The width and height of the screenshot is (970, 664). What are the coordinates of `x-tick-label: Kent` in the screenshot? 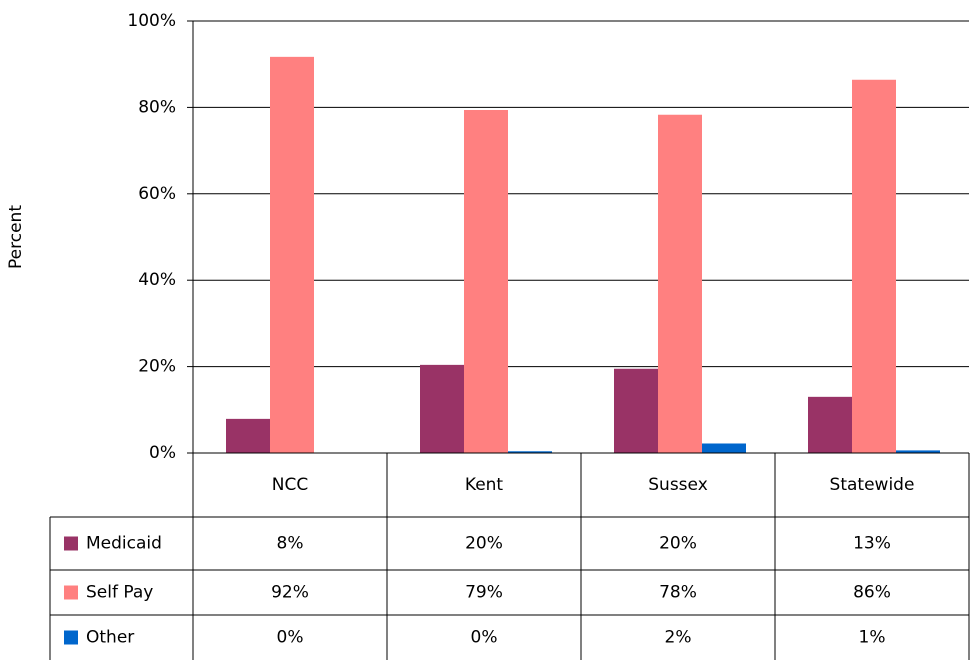 It's located at (484, 485).